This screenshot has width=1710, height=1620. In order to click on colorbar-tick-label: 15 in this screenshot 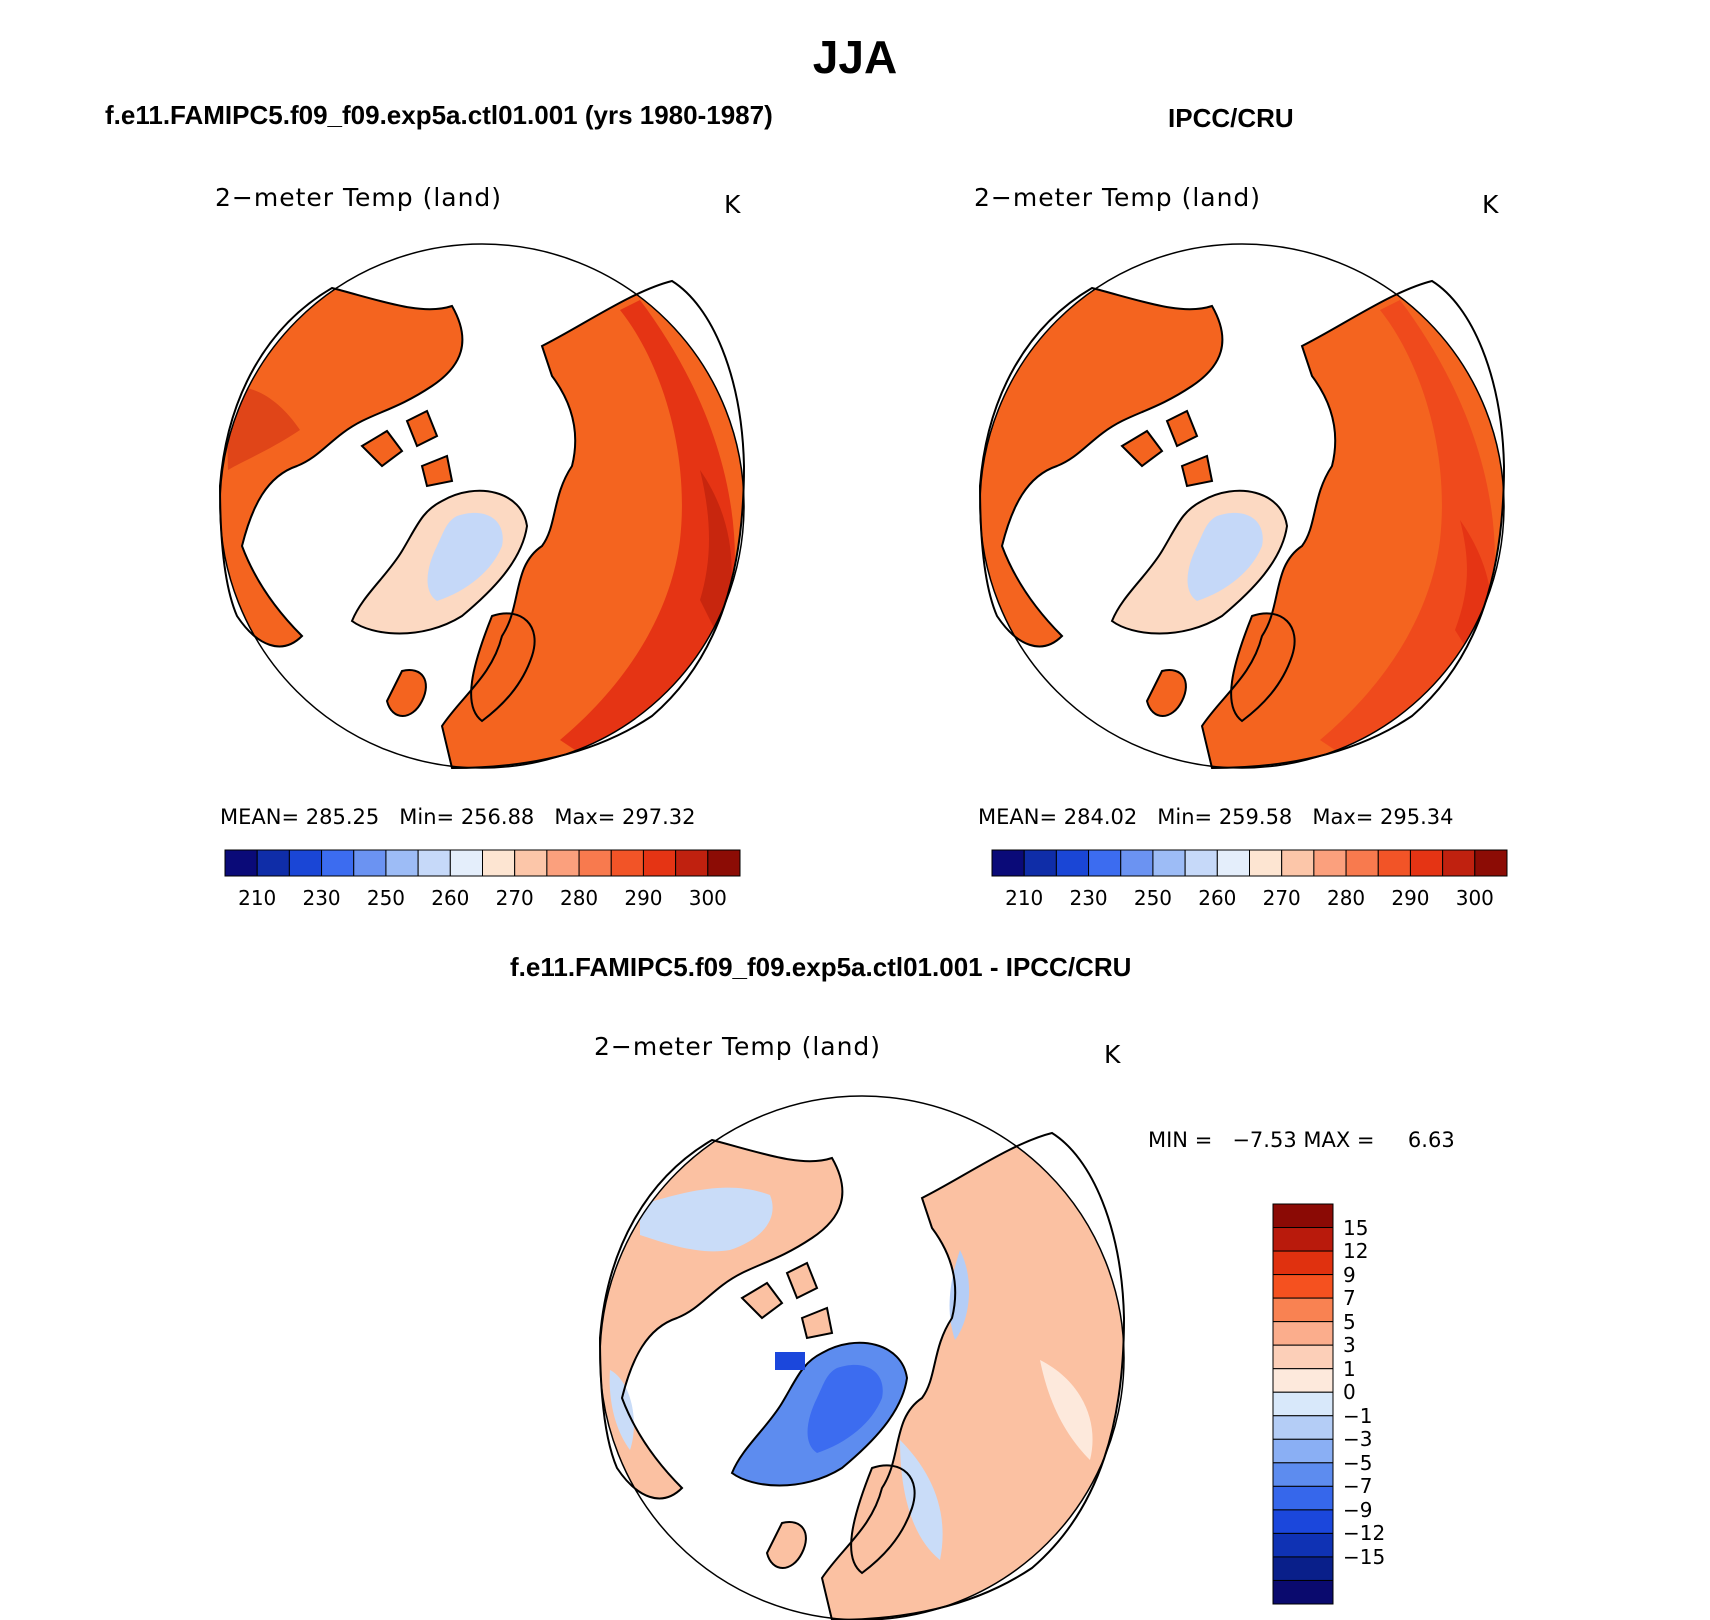, I will do `click(1356, 1227)`.